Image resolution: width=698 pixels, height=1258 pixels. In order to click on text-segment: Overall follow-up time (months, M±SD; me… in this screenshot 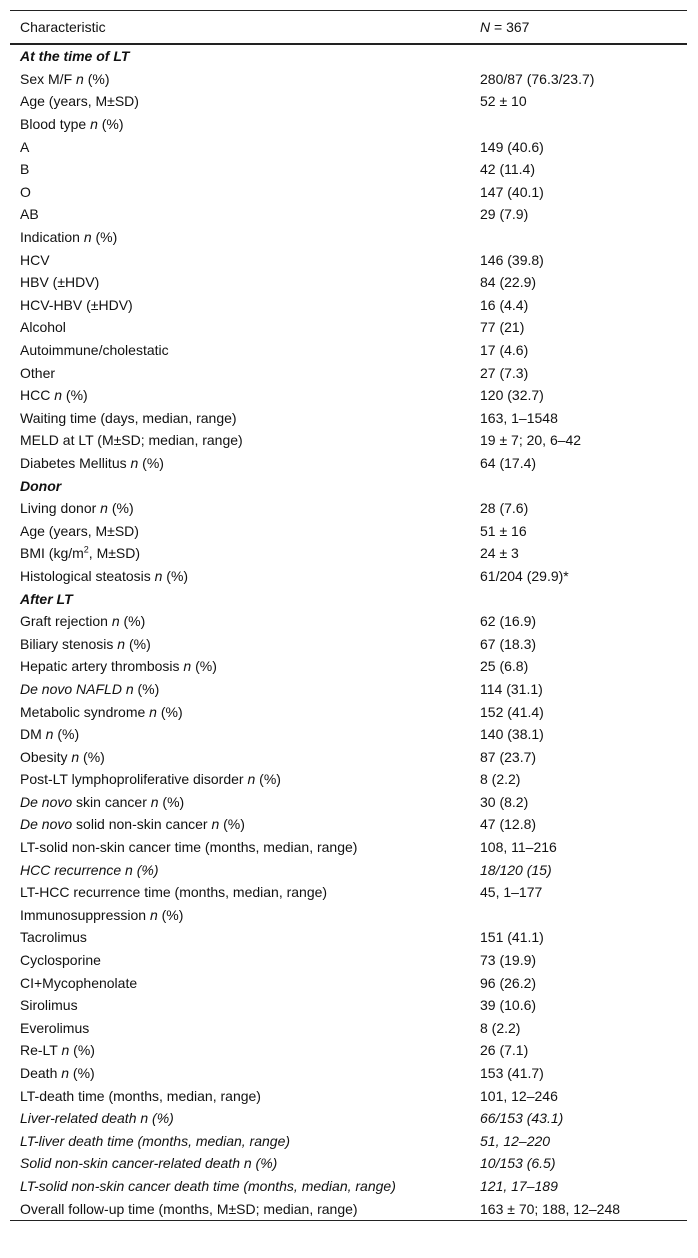, I will do `click(189, 1208)`.